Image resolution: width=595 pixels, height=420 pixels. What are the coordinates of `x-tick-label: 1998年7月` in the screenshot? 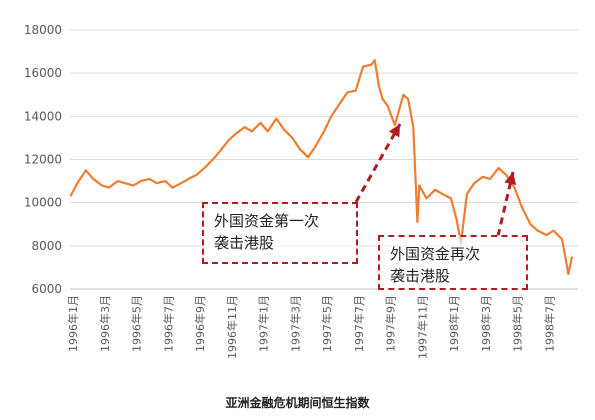 It's located at (549, 323).